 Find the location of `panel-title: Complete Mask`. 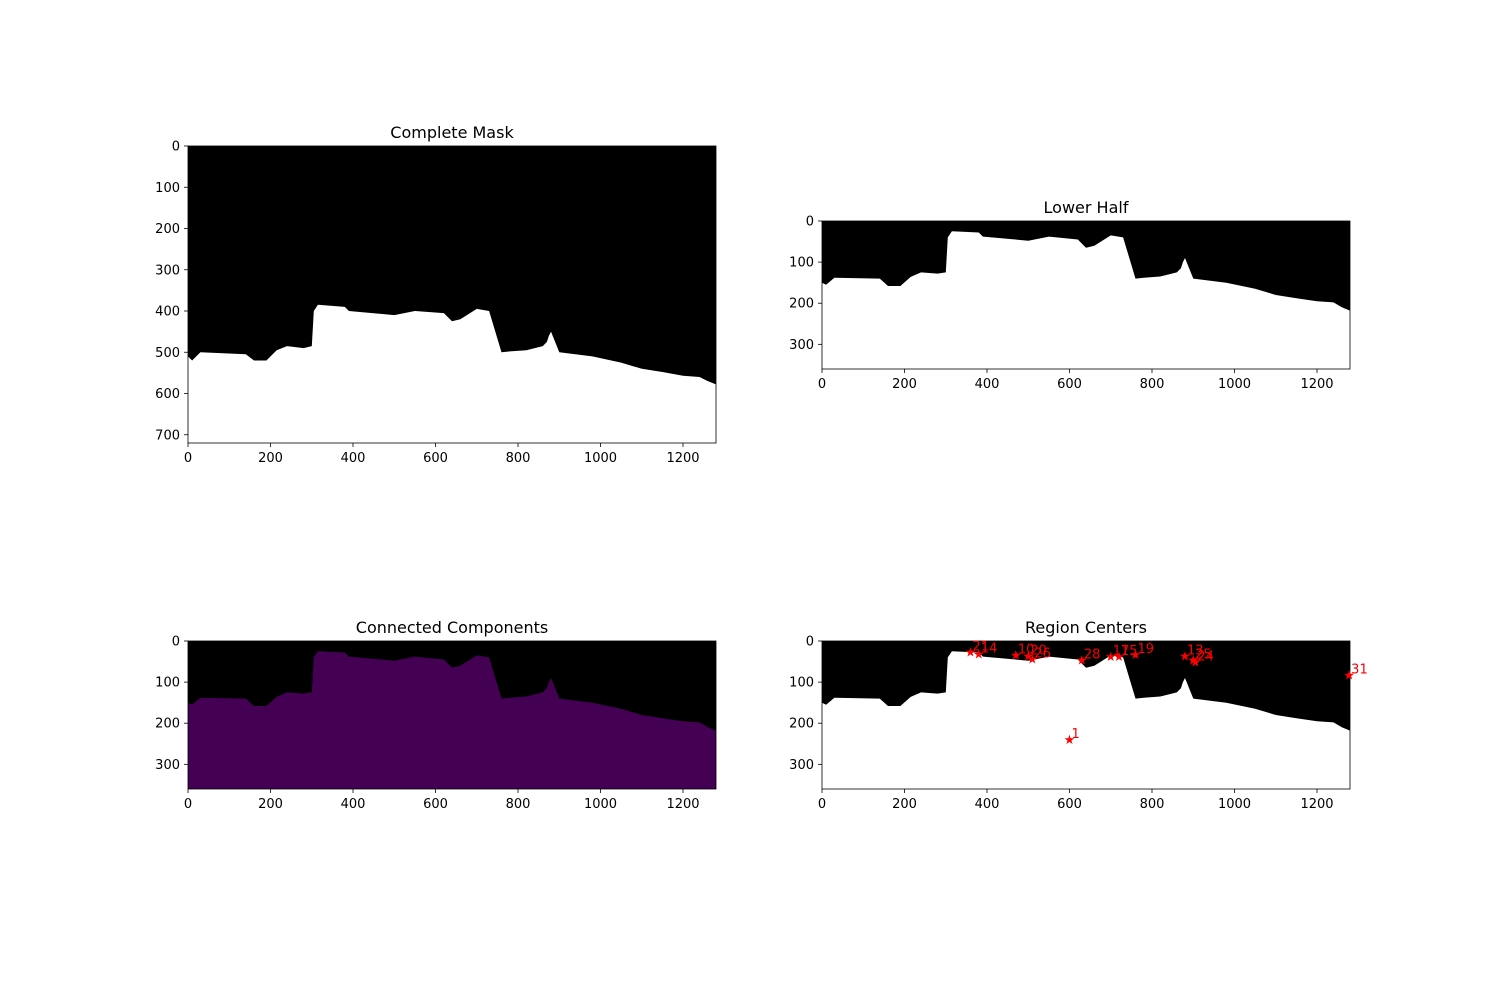

panel-title: Complete Mask is located at coordinates (452, 132).